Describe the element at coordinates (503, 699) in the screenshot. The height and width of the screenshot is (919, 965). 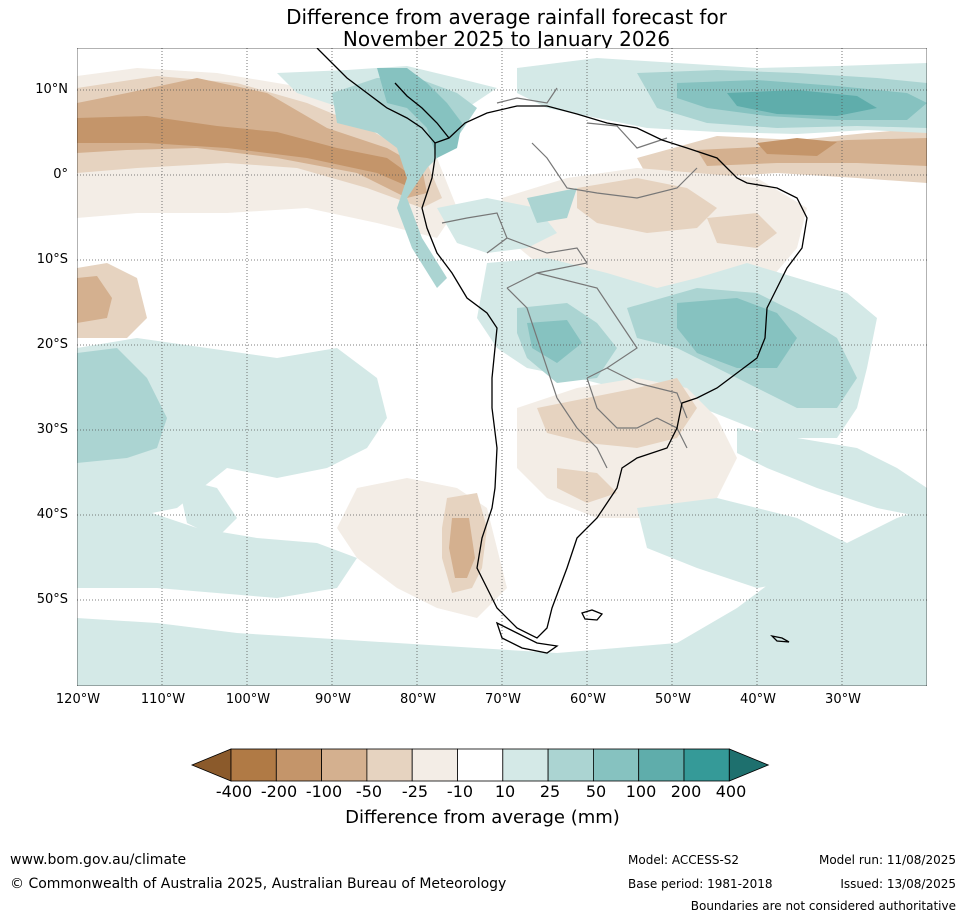
I see `lon-label-70w: 70°W` at that location.